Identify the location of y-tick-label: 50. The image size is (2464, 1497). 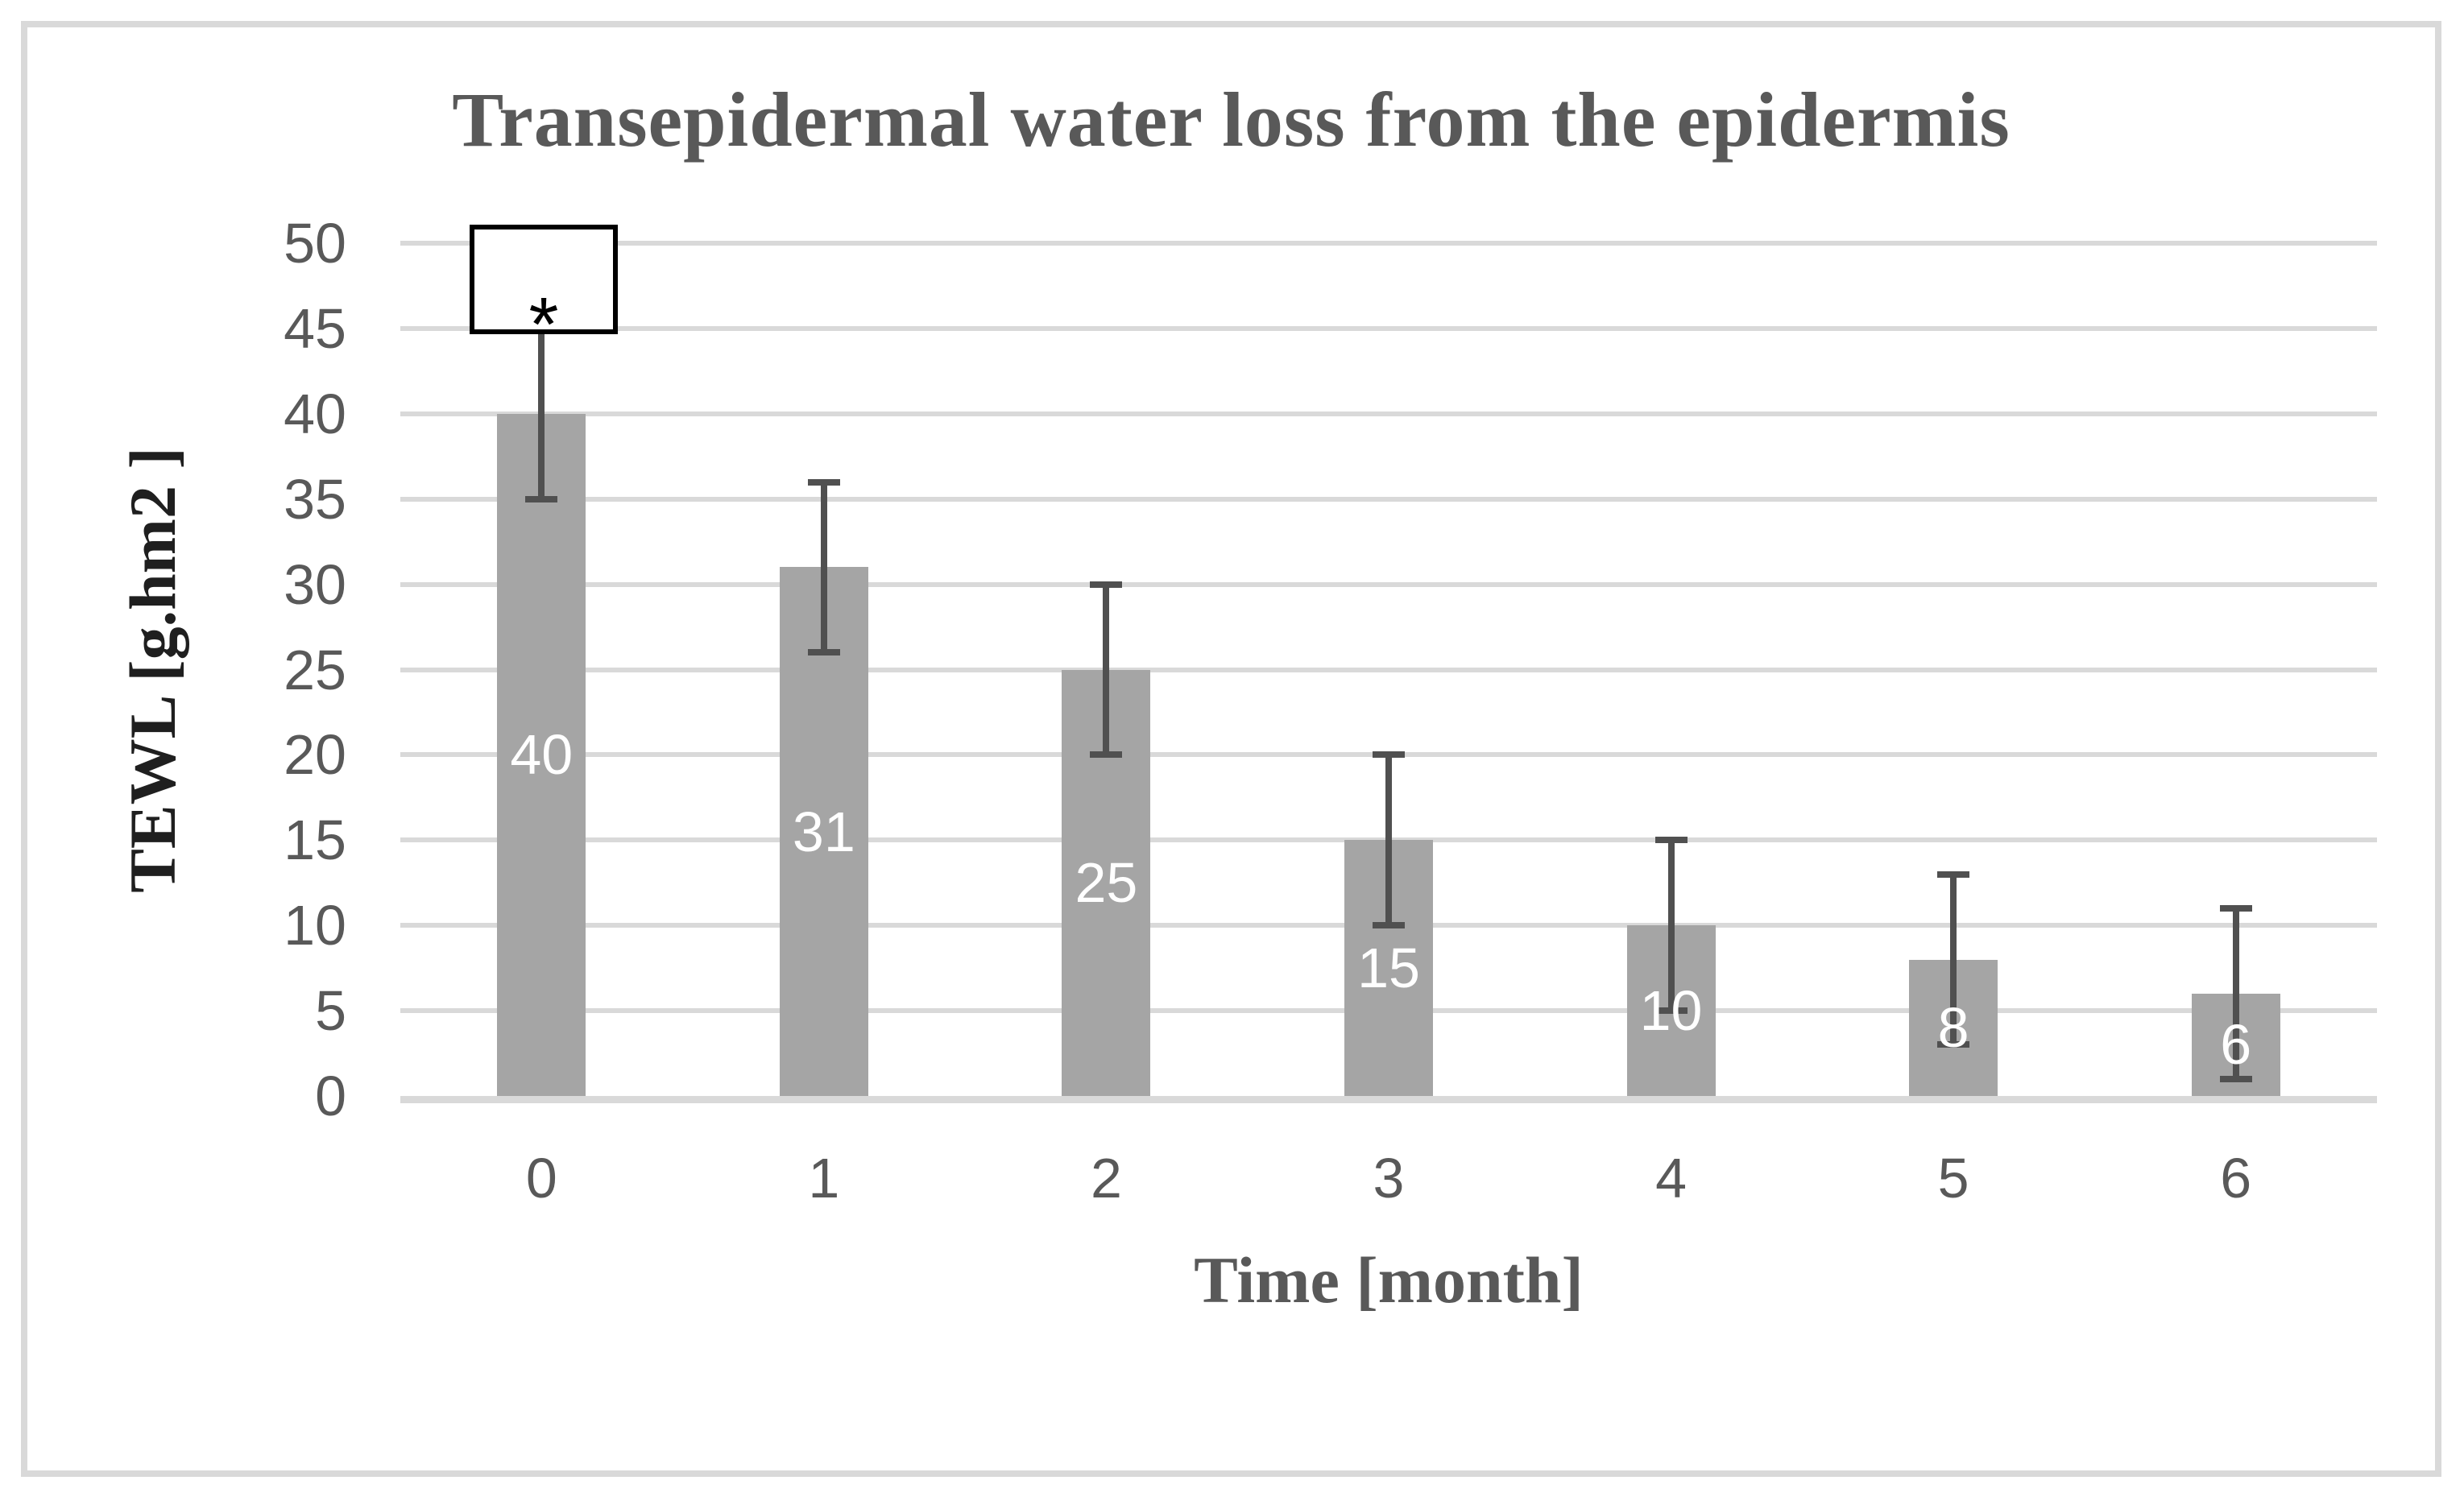
(315, 244).